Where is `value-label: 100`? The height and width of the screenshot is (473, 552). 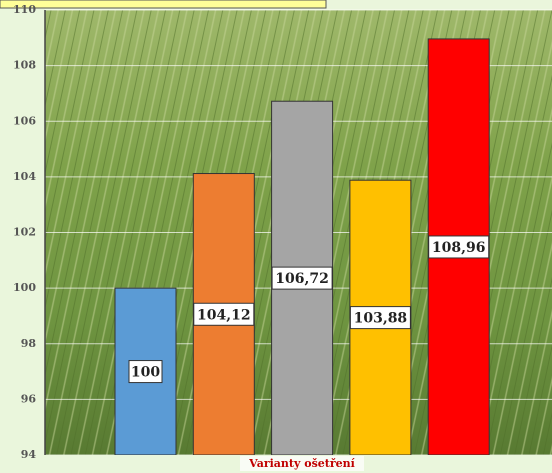
value-label: 100 is located at coordinates (145, 373).